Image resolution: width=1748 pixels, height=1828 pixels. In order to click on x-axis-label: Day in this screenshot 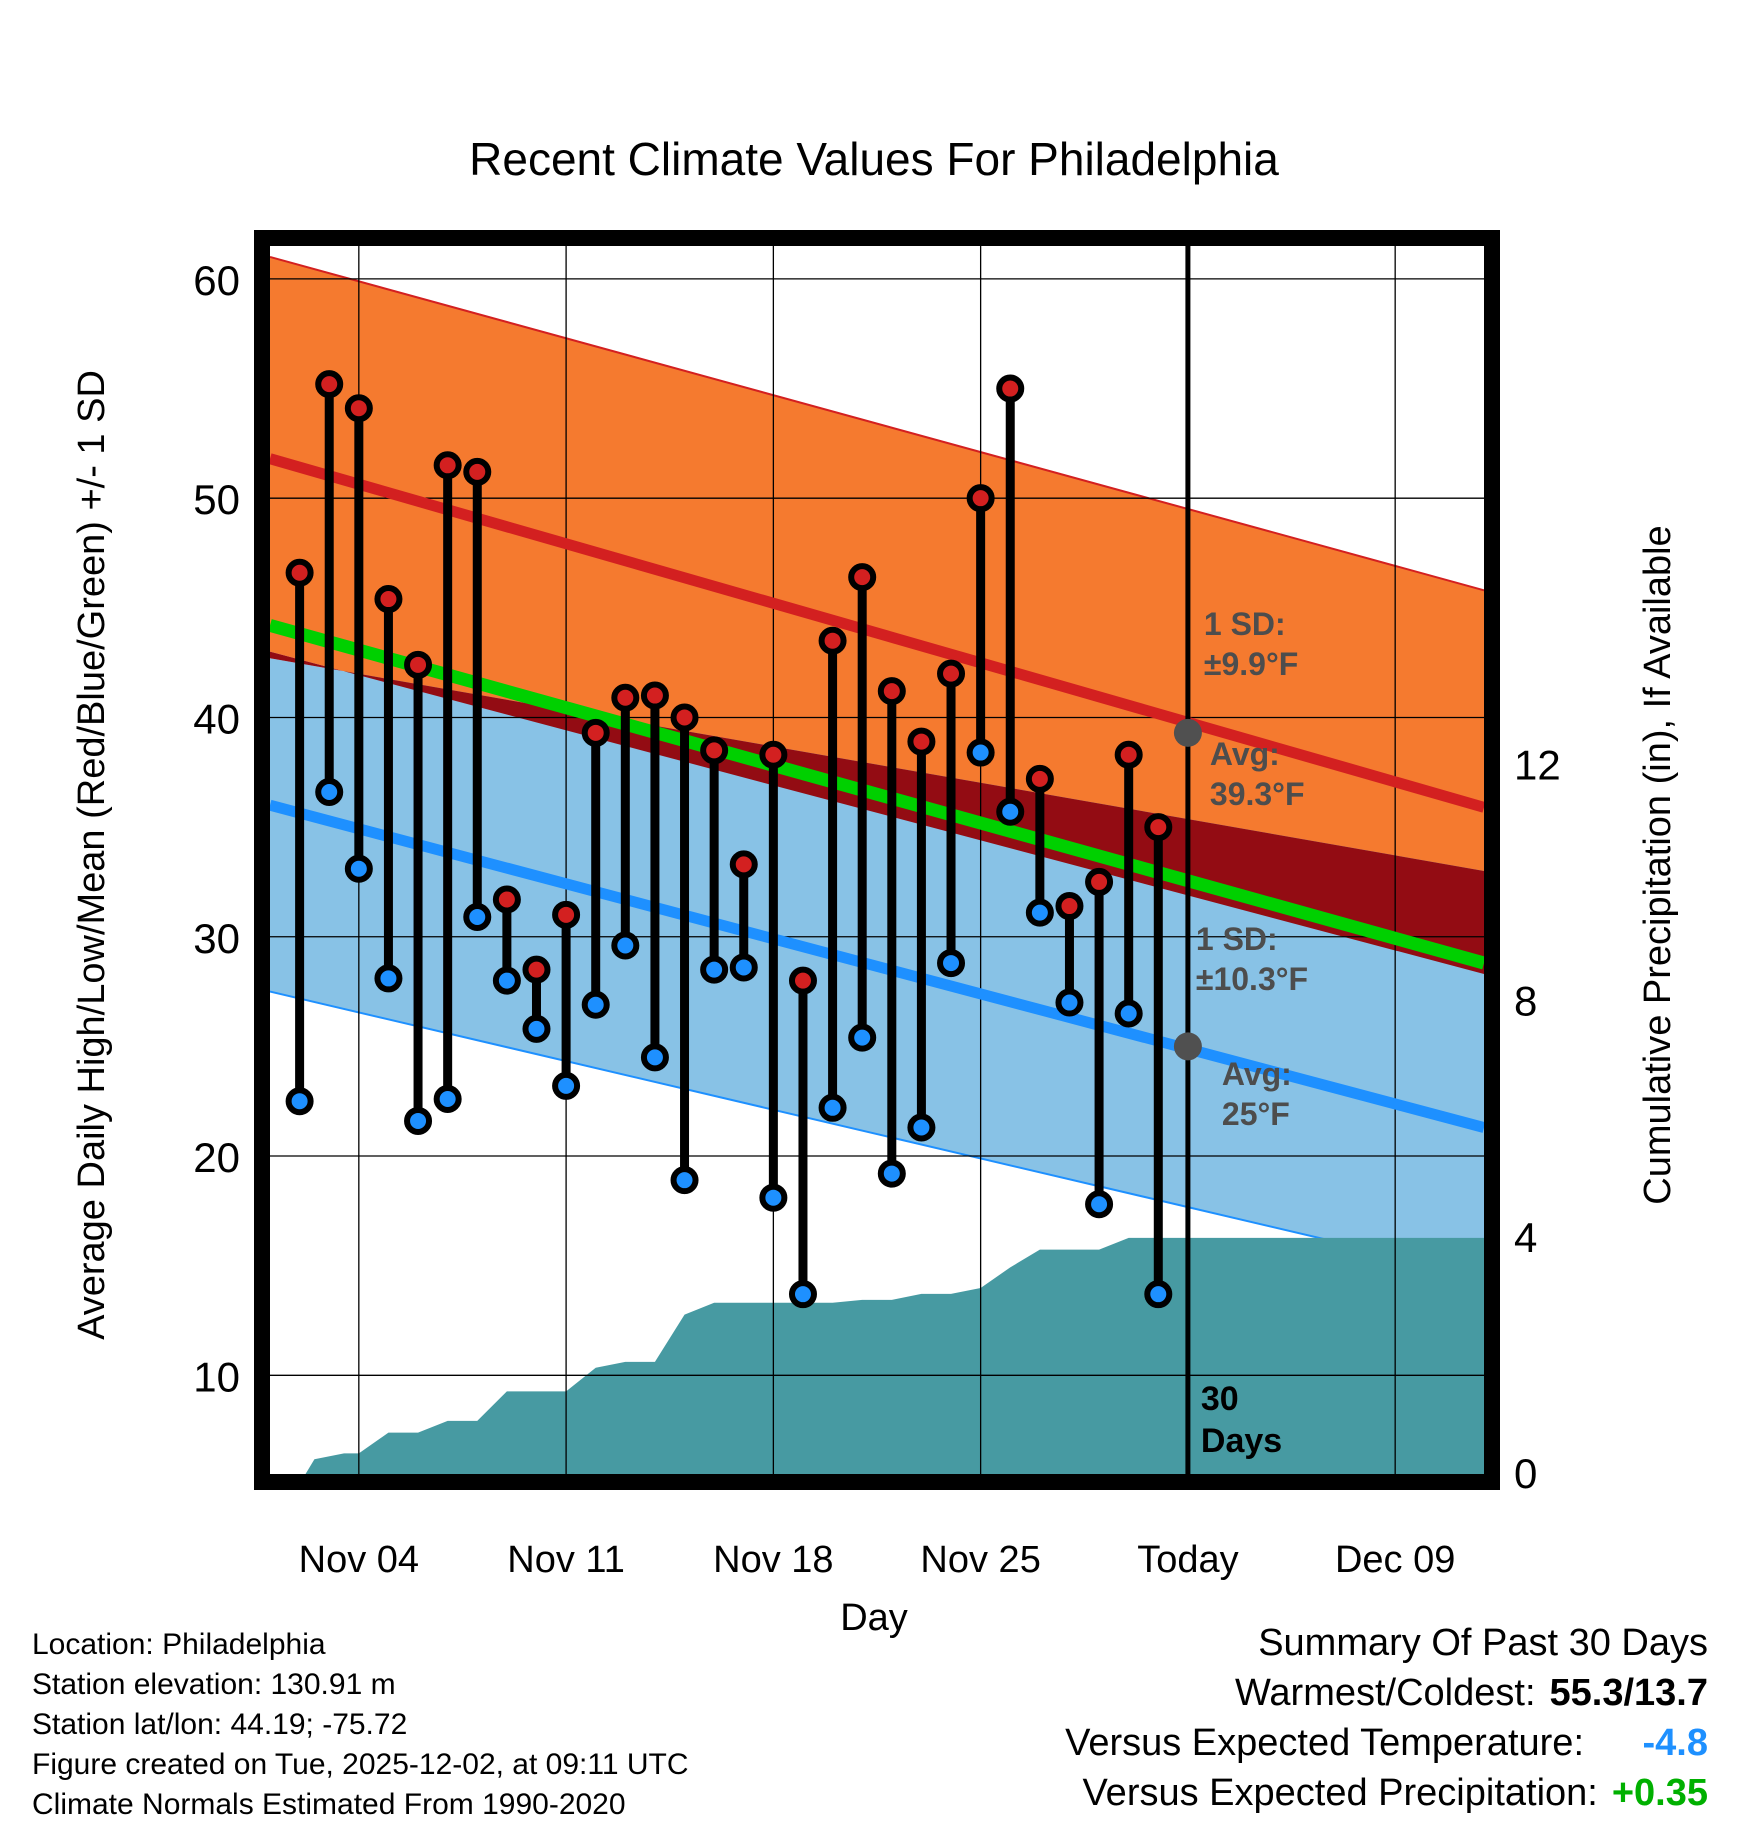, I will do `click(874, 1618)`.